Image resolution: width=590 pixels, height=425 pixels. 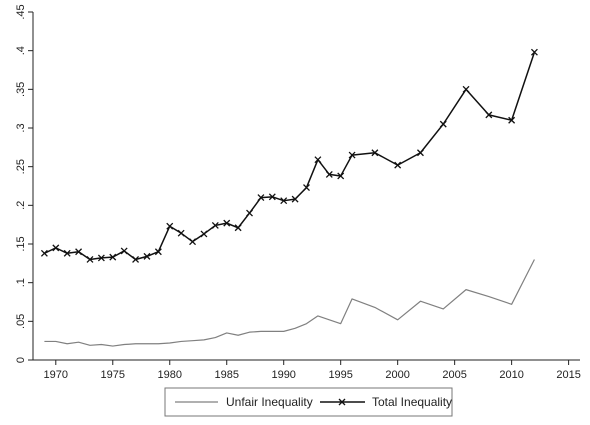 What do you see at coordinates (21, 360) in the screenshot?
I see `y-tick-label: 0` at bounding box center [21, 360].